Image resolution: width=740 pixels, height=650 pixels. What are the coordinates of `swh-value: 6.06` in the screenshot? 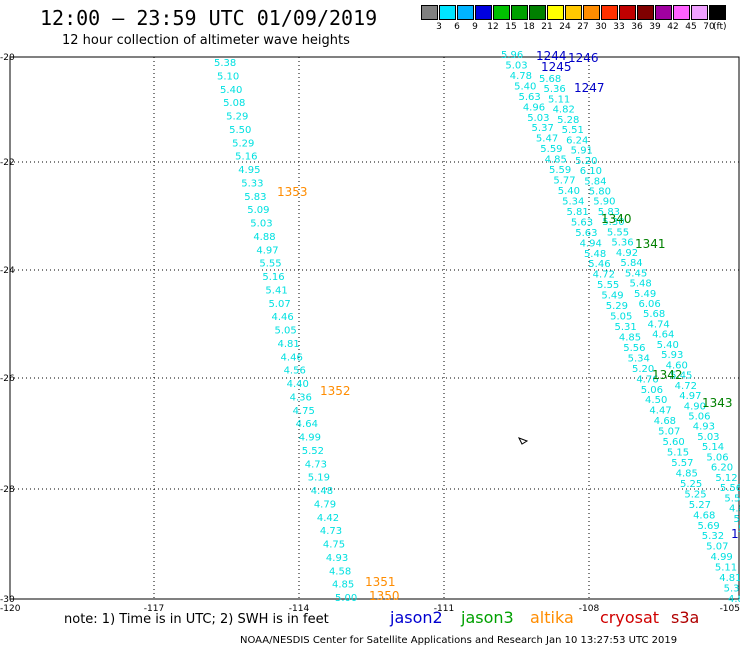 It's located at (650, 304).